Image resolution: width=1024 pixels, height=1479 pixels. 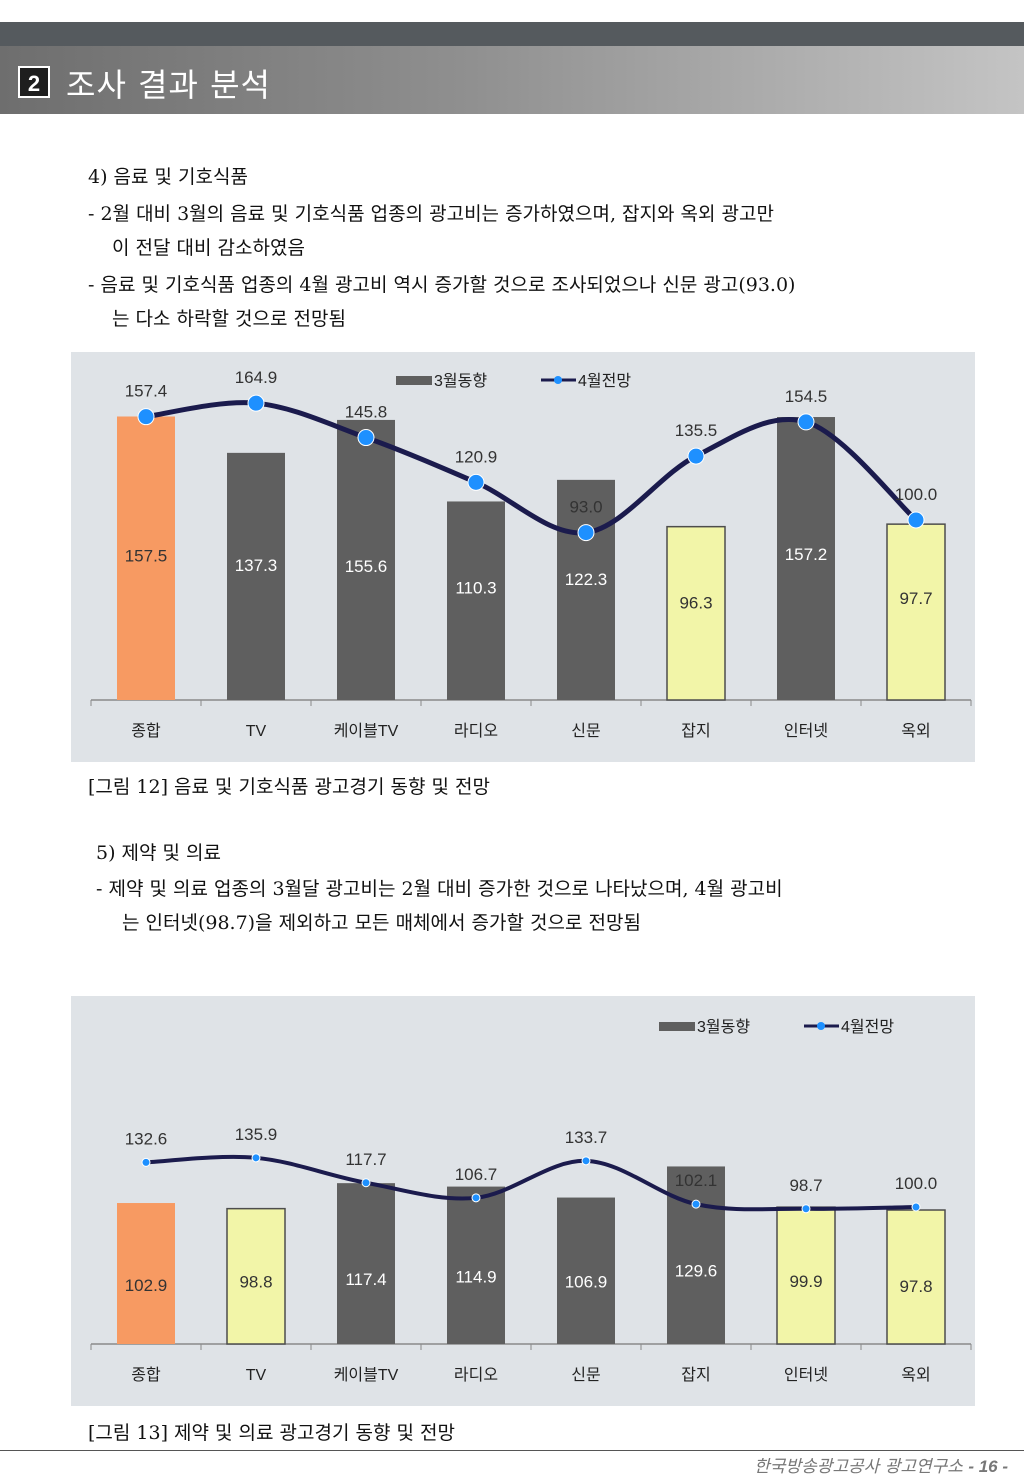 What do you see at coordinates (256, 1375) in the screenshot?
I see `category-label: TV` at bounding box center [256, 1375].